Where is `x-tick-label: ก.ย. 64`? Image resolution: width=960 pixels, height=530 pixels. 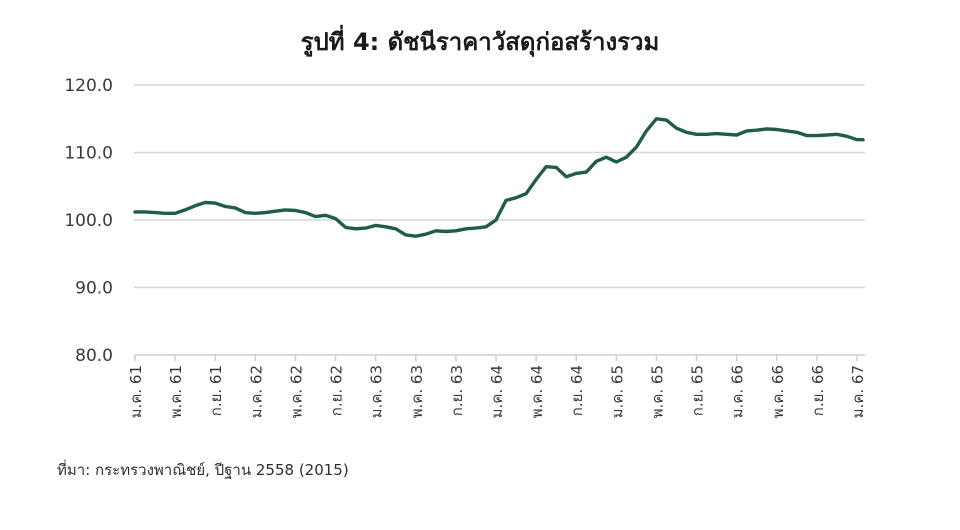 x-tick-label: ก.ย. 64 is located at coordinates (577, 390).